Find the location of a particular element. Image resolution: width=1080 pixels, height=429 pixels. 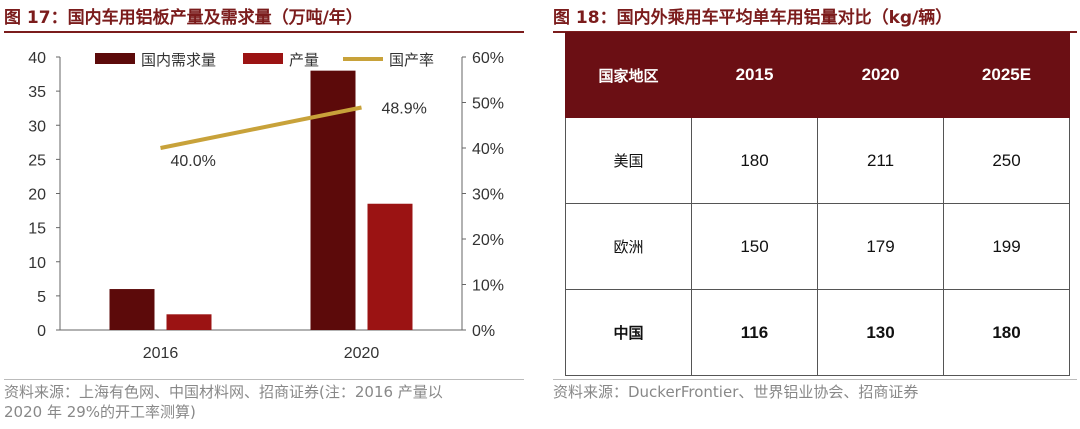

table-header-row: 国家地区 2015 2020 2025E is located at coordinates (817, 75).